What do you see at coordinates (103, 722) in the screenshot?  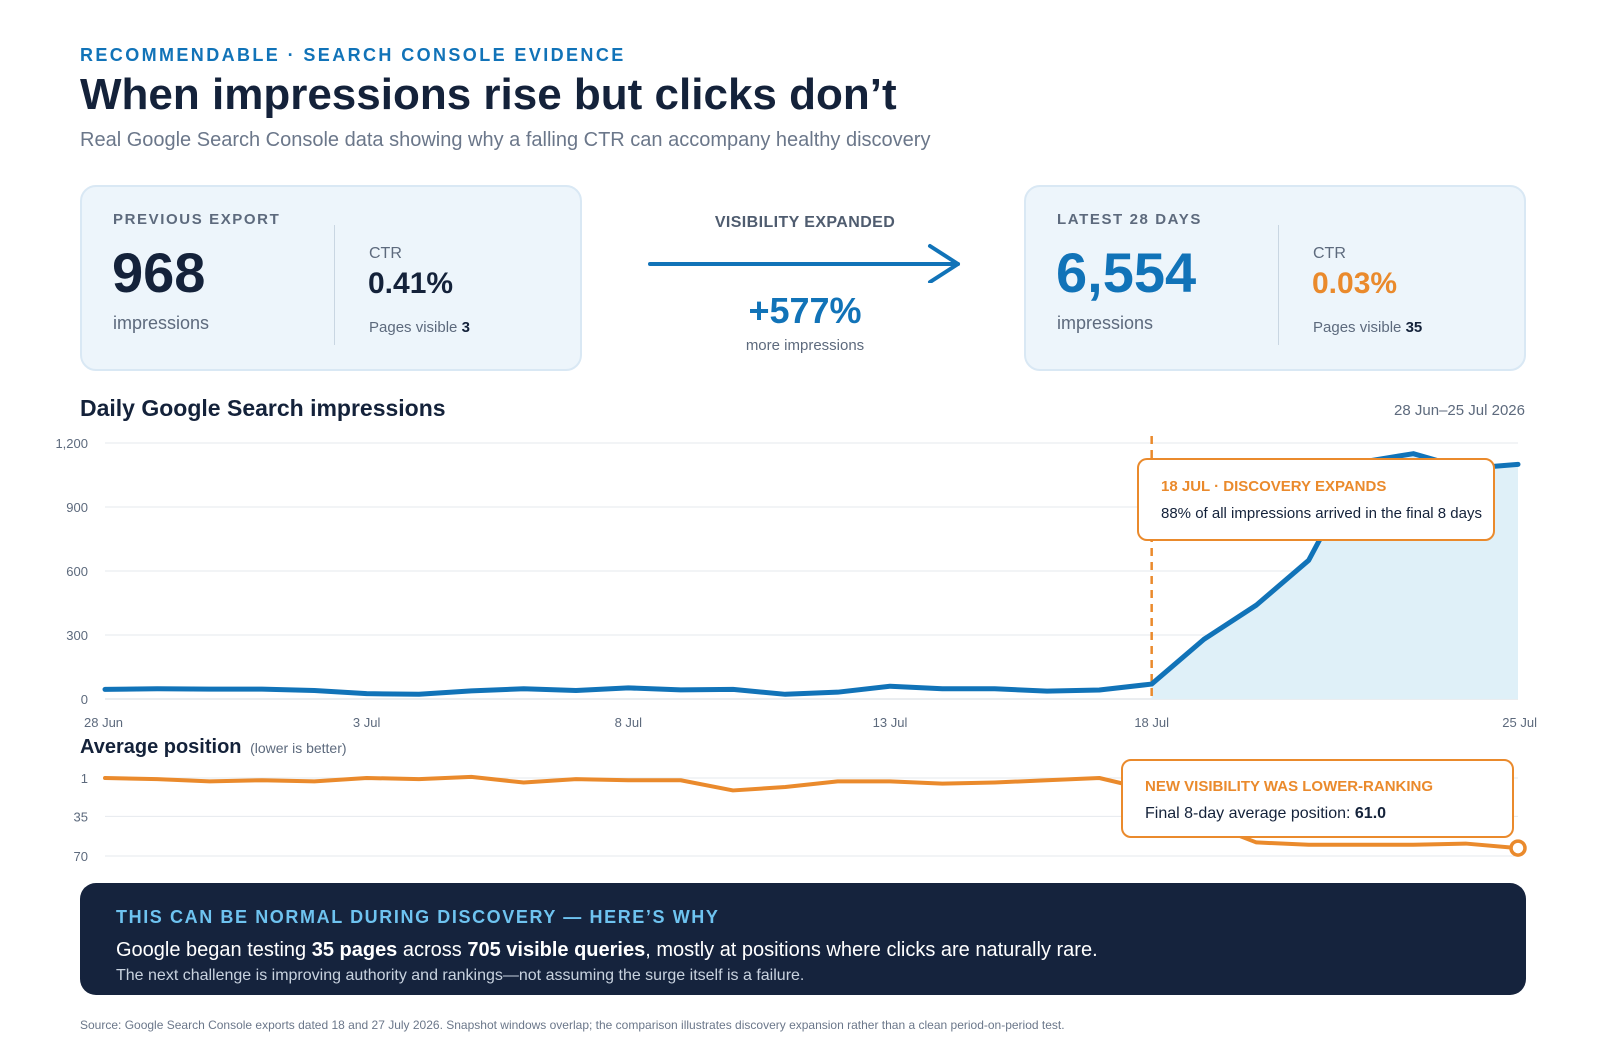 I see `impressions-x-tick-label: 28 Jun` at bounding box center [103, 722].